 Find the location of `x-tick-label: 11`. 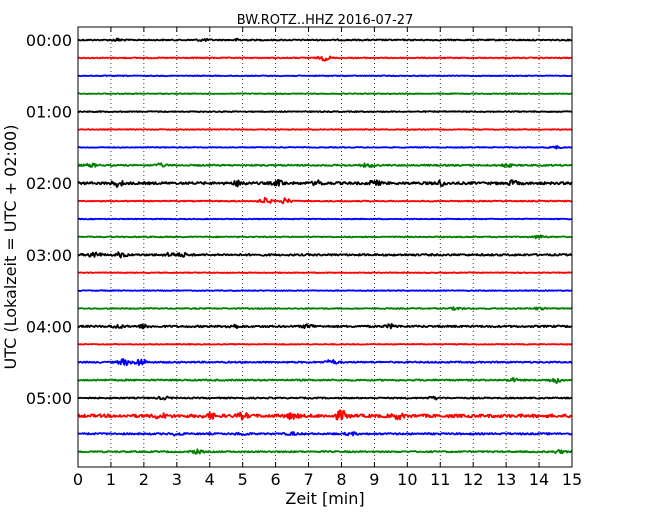

x-tick-label: 11 is located at coordinates (440, 479).